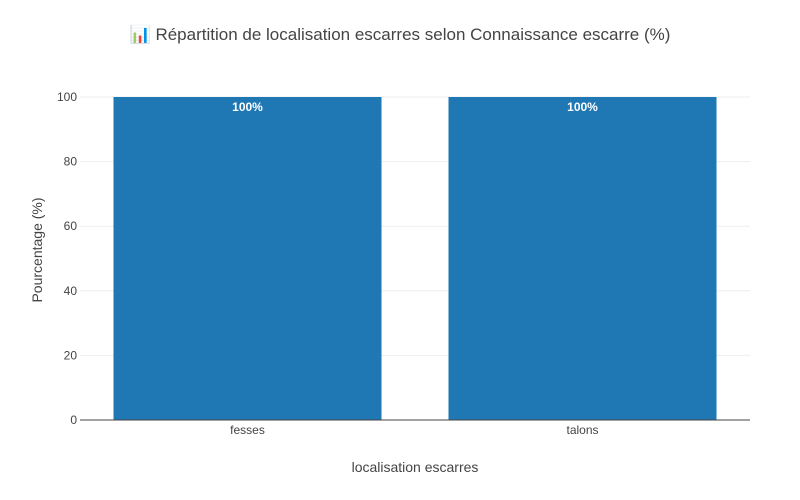 Image resolution: width=800 pixels, height=500 pixels. Describe the element at coordinates (71, 355) in the screenshot. I see `y-tick-label: 20` at that location.